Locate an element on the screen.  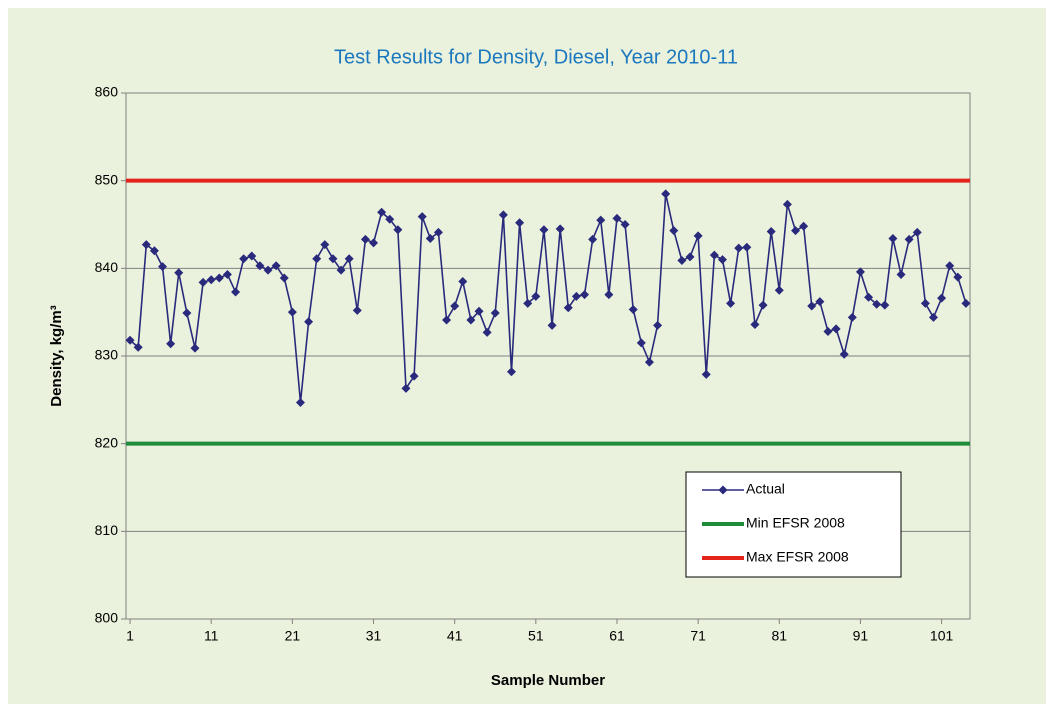
y-tick-label: 830 is located at coordinates (107, 355).